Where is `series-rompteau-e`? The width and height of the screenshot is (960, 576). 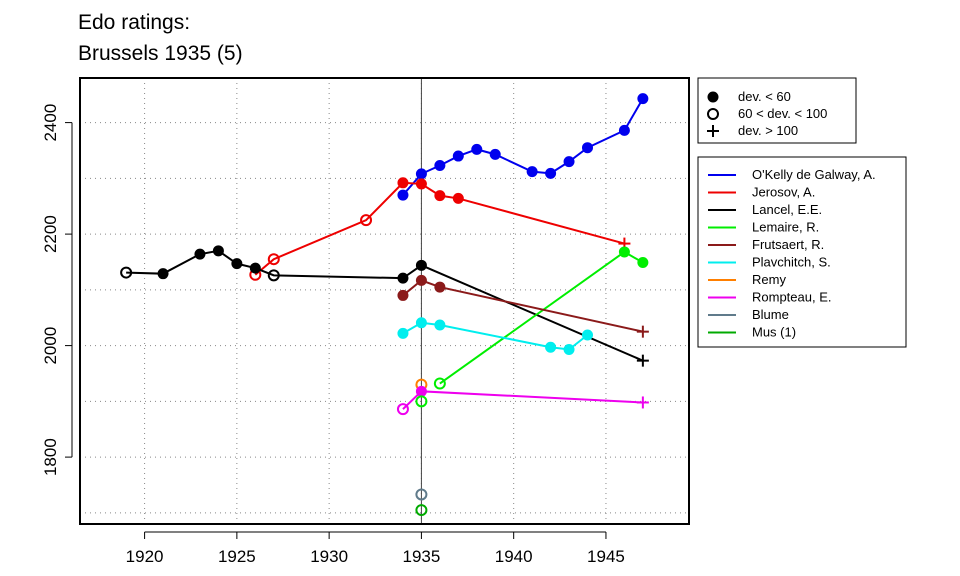
series-rompteau-e is located at coordinates (522, 400).